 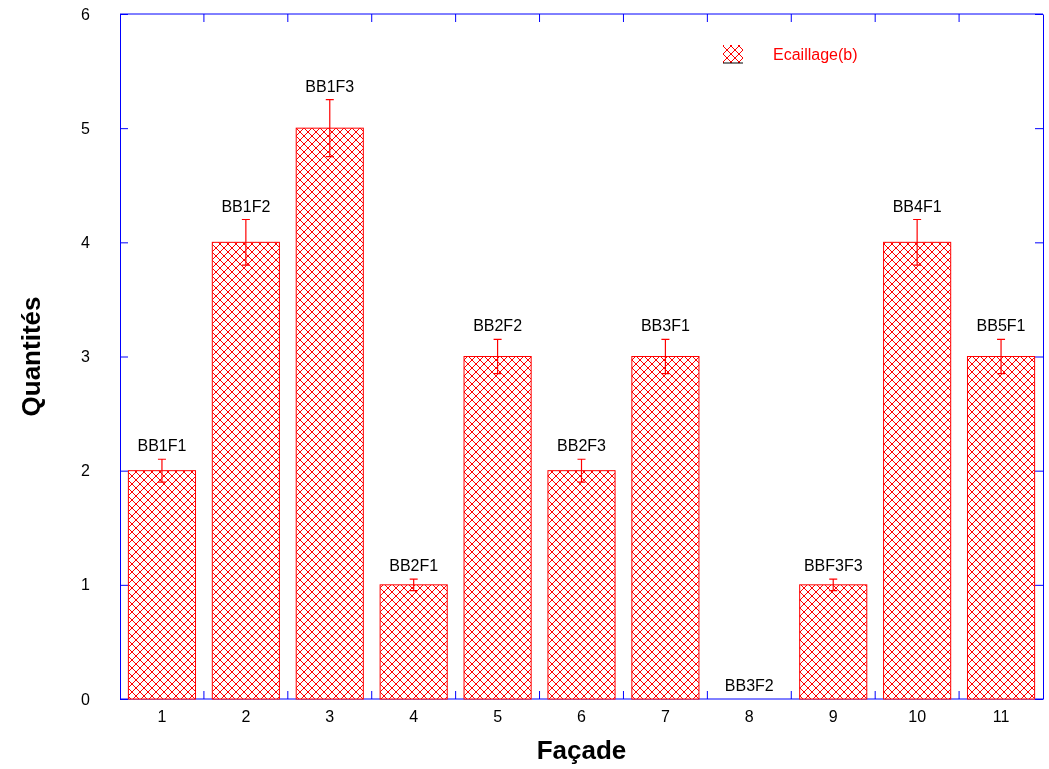 I want to click on y-tick-label: 4, so click(x=86, y=242).